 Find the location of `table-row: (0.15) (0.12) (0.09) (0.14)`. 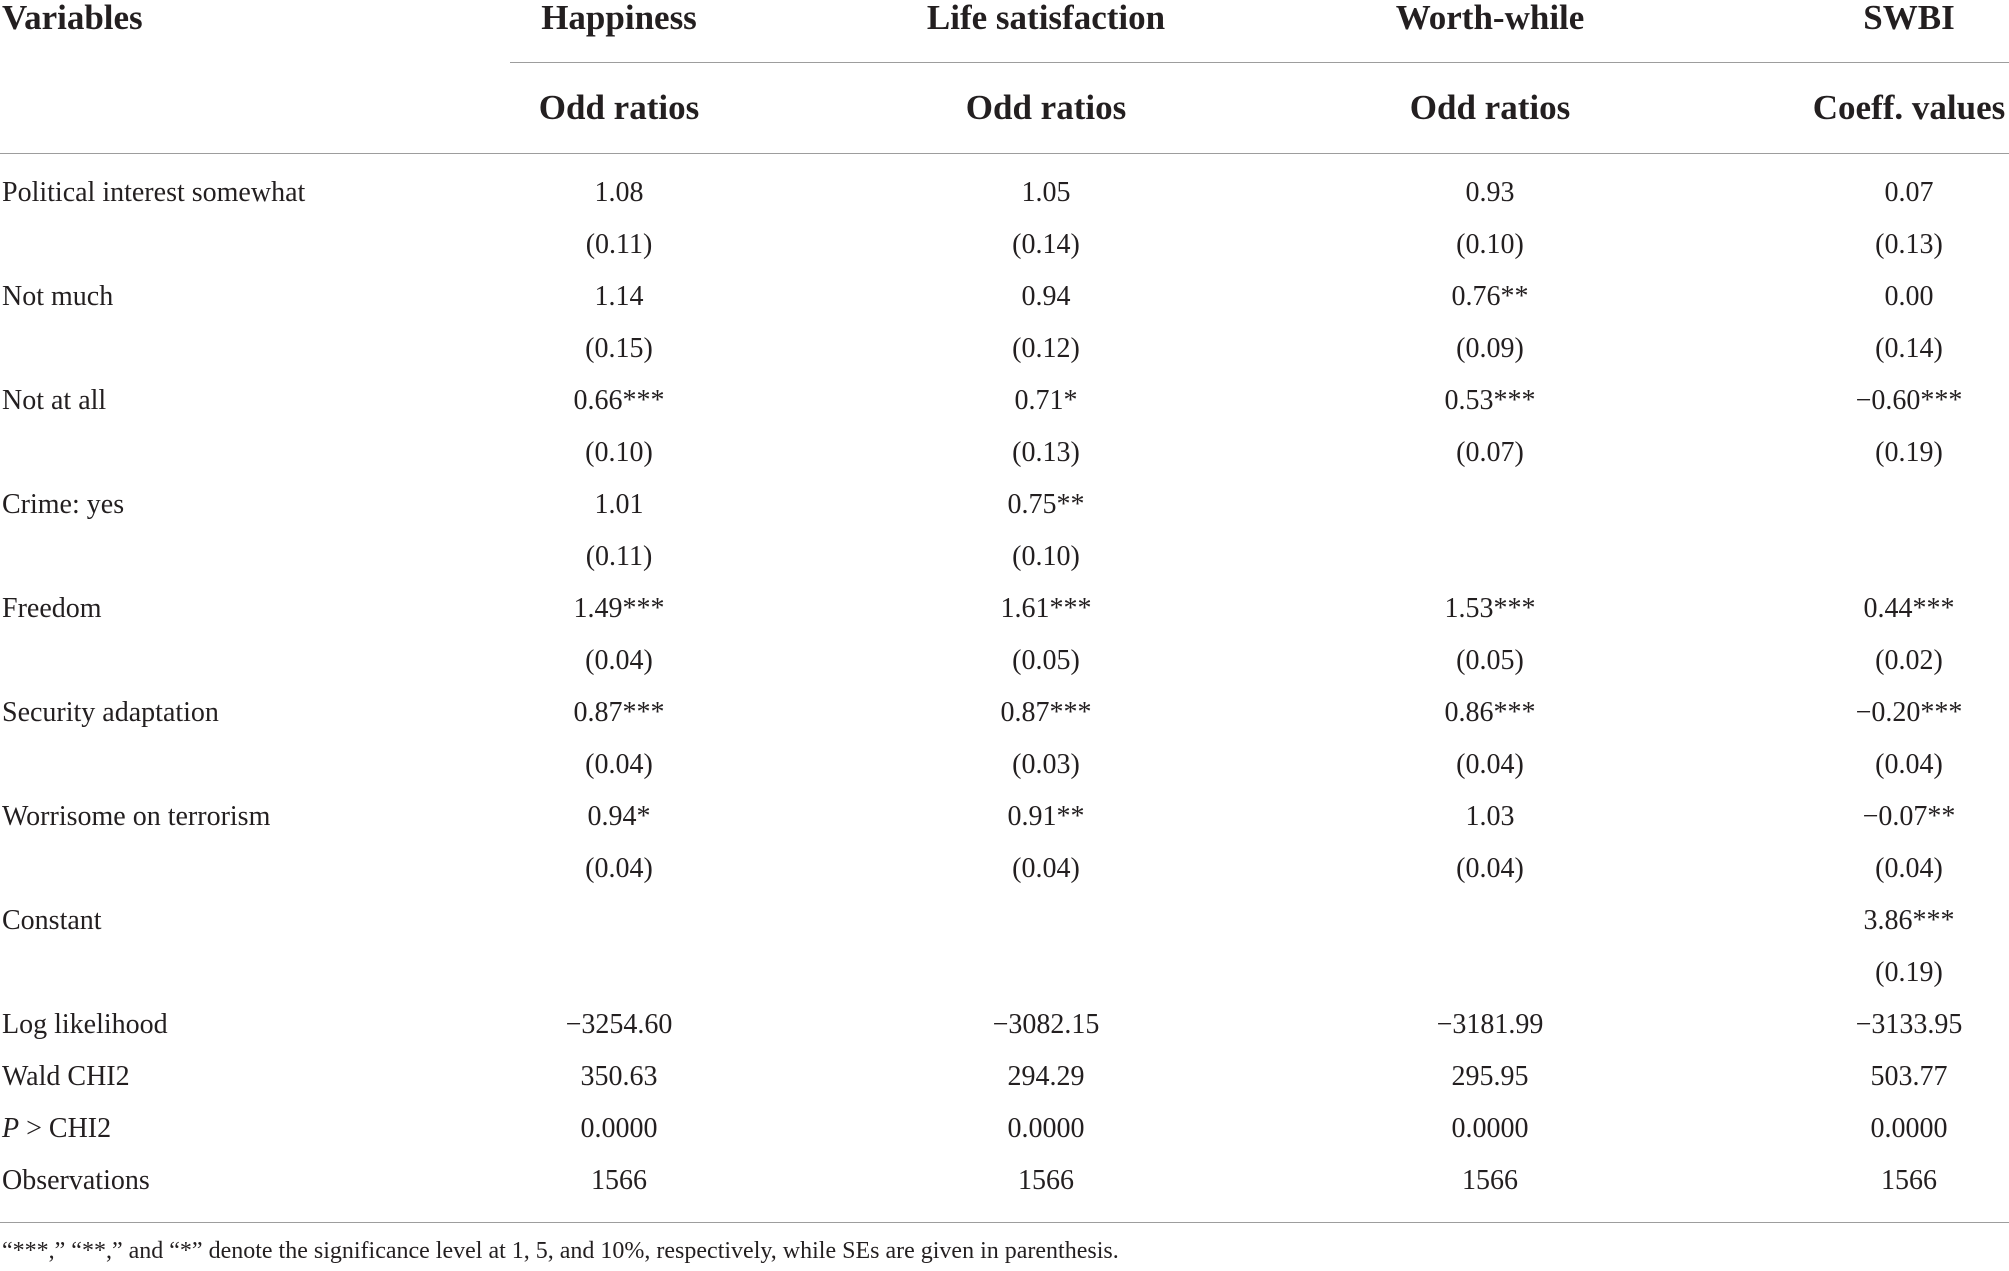

table-row: (0.15) (0.12) (0.09) (0.14) is located at coordinates (1004, 359).